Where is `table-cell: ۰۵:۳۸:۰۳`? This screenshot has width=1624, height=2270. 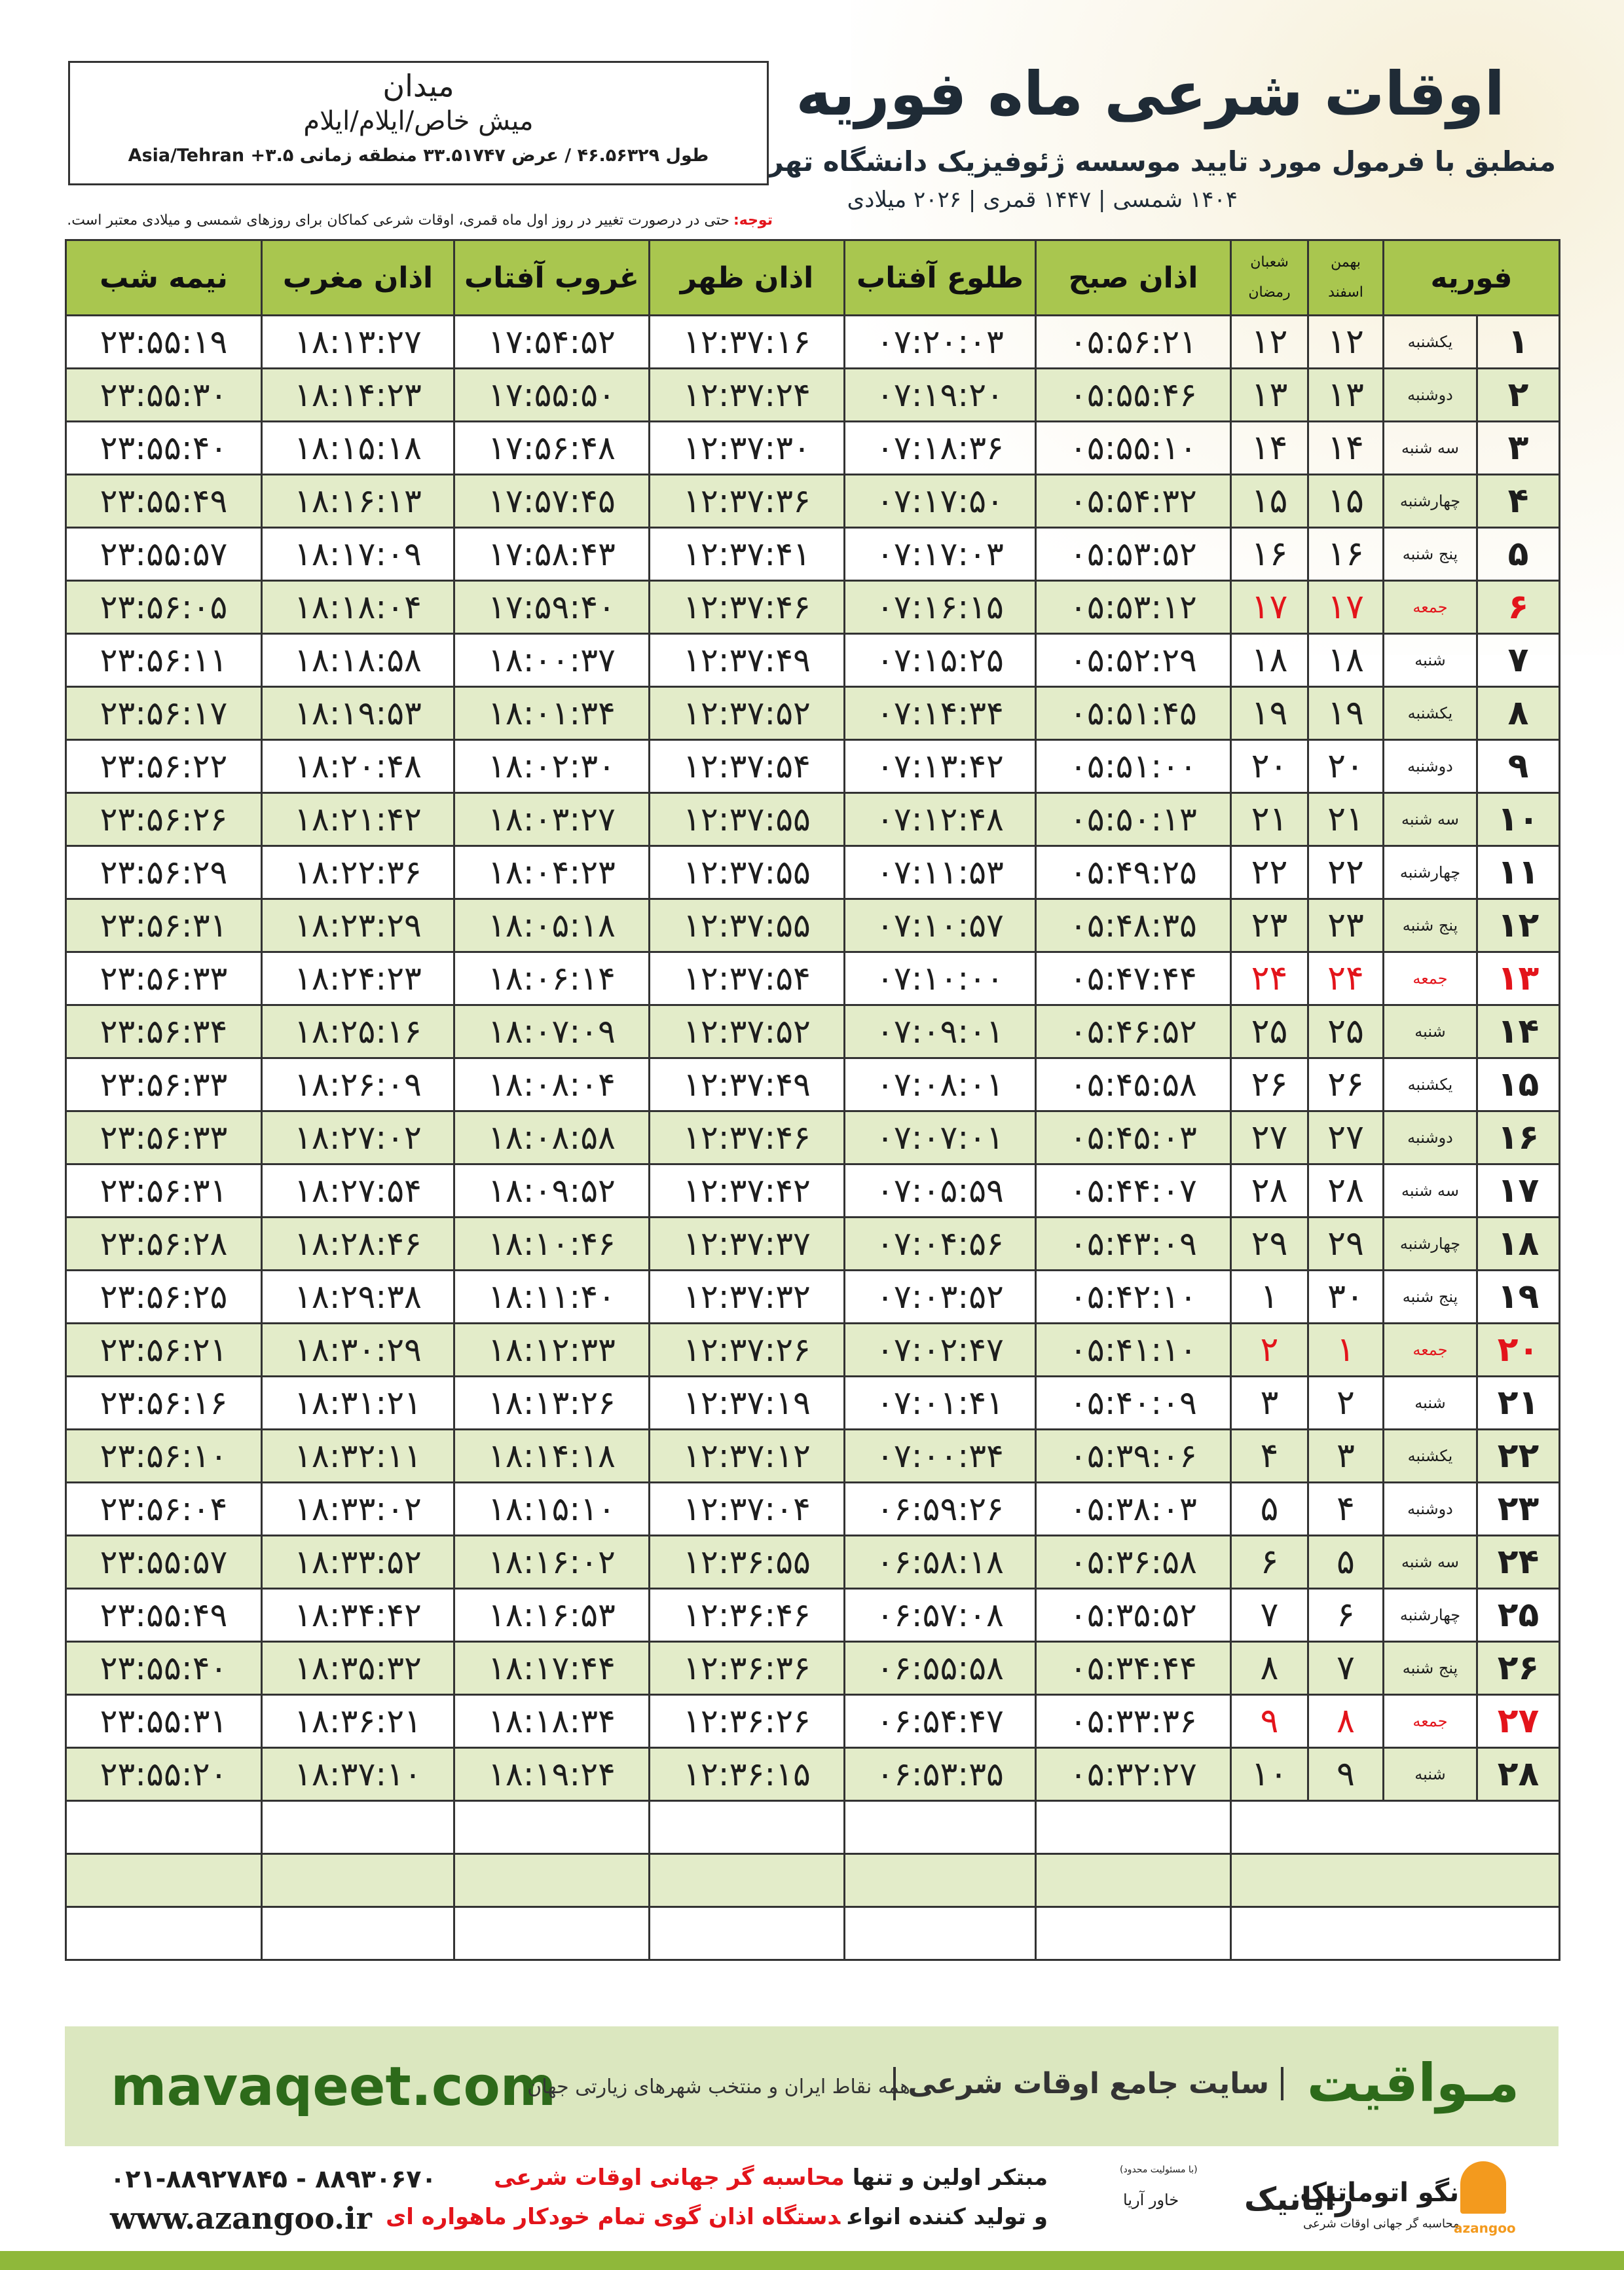
table-cell: ۰۵:۳۸:۰۳ is located at coordinates (1133, 1508).